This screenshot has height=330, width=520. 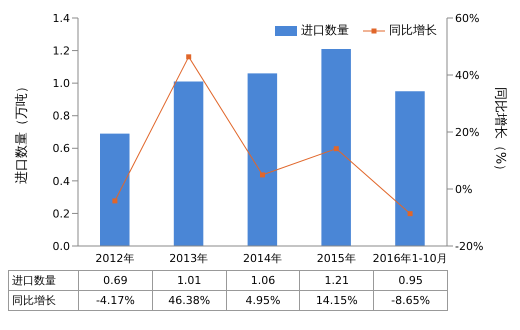 I want to click on y-axis-title: 进口数量（万吨）, so click(x=22, y=132).